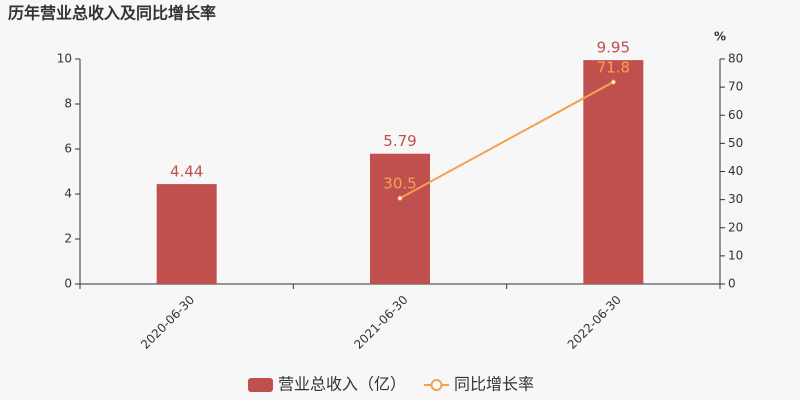  What do you see at coordinates (68, 104) in the screenshot?
I see `y-tick-label: 8` at bounding box center [68, 104].